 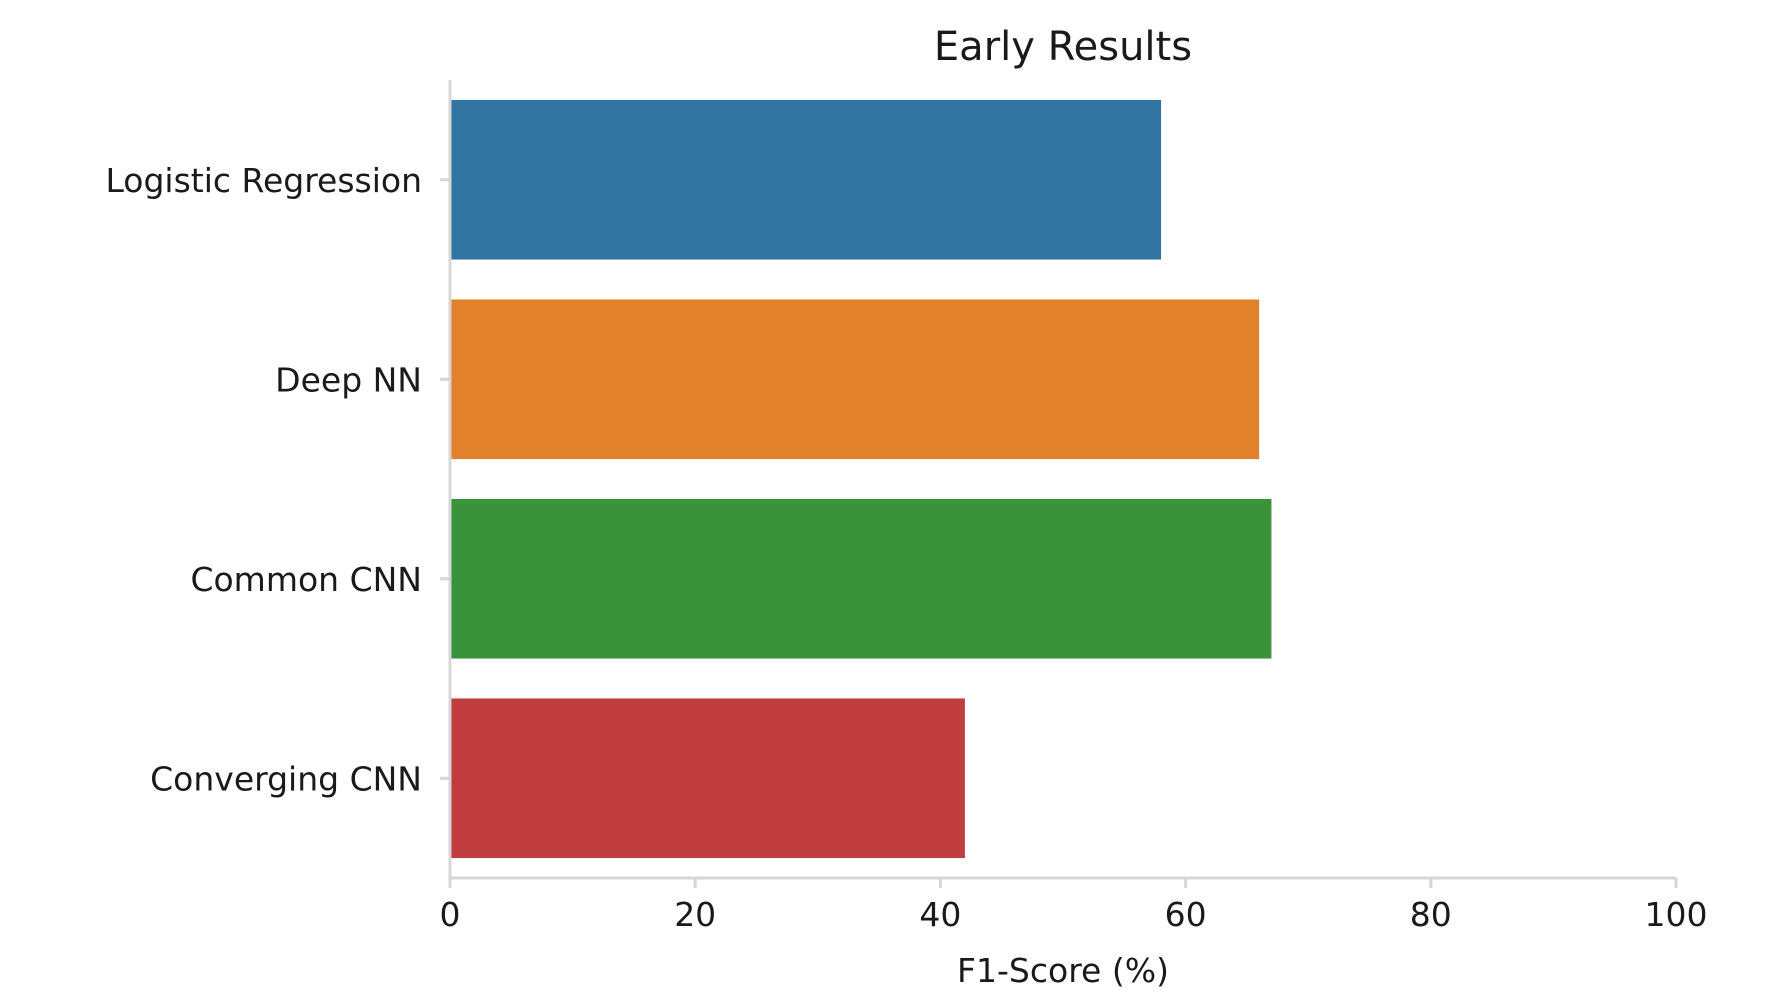 What do you see at coordinates (286, 778) in the screenshot?
I see `y-tick-label: Converging CNN` at bounding box center [286, 778].